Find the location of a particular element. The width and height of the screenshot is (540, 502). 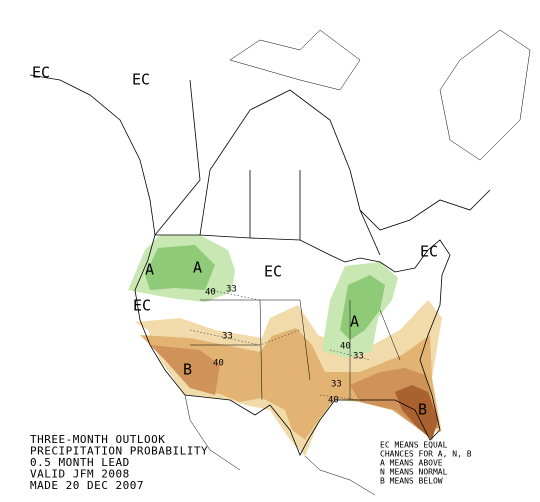

legend-line: A MEANS ABOVE is located at coordinates (411, 463).